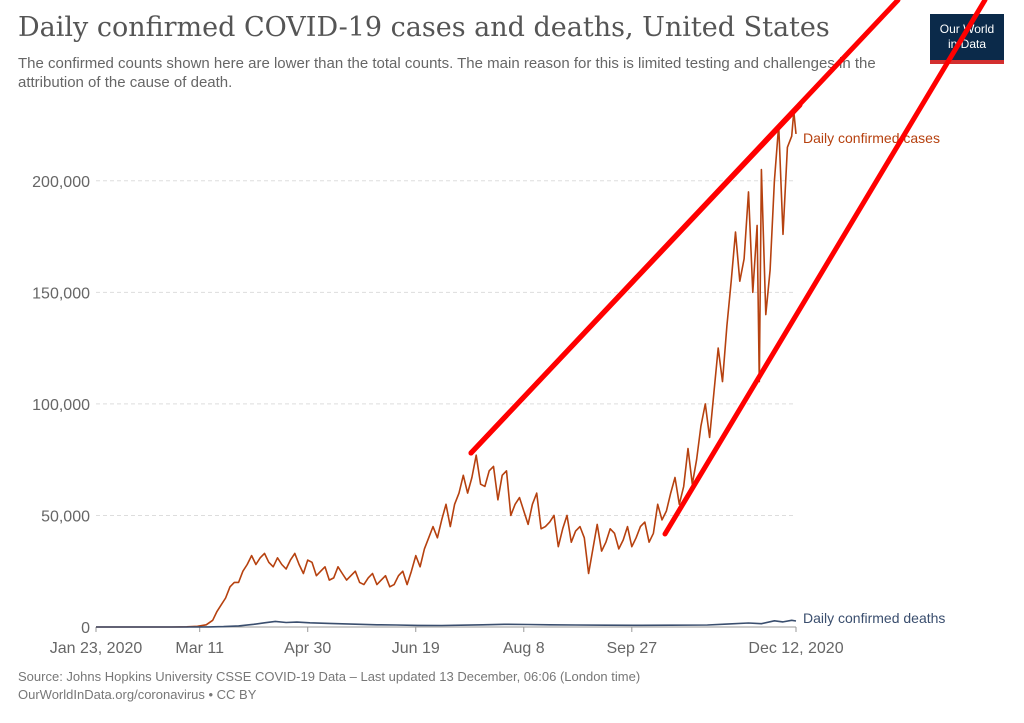 The width and height of the screenshot is (1024, 723). I want to click on credit-line: OurWorldInData.org/coronavirus • CC BY, so click(137, 694).